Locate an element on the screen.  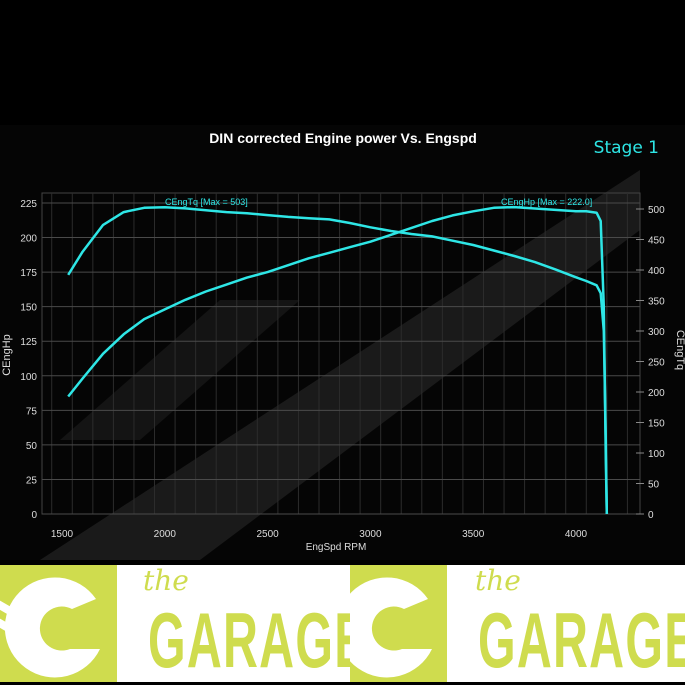
x-tick-label: 1500 is located at coordinates (62, 534).